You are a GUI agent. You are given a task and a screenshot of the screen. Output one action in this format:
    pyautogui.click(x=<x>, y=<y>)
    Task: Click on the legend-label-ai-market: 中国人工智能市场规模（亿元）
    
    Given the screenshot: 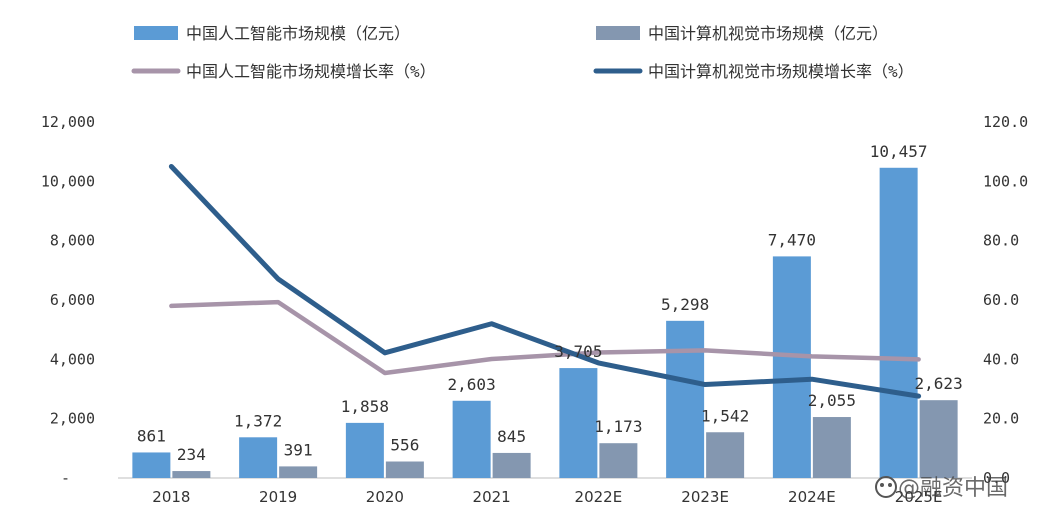 What is the action you would take?
    pyautogui.click(x=298, y=33)
    